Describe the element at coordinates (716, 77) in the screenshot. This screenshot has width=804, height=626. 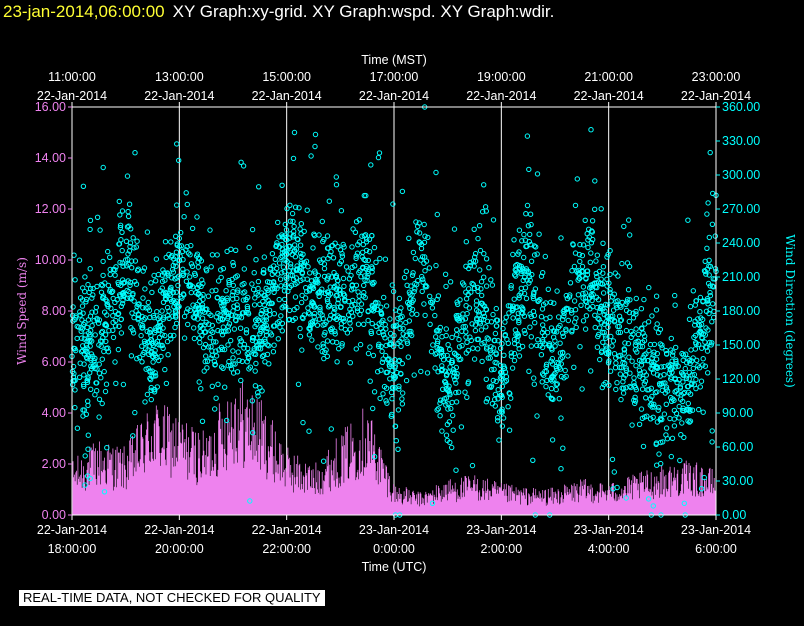
I see `top-tick-time-6: 23:00:00` at that location.